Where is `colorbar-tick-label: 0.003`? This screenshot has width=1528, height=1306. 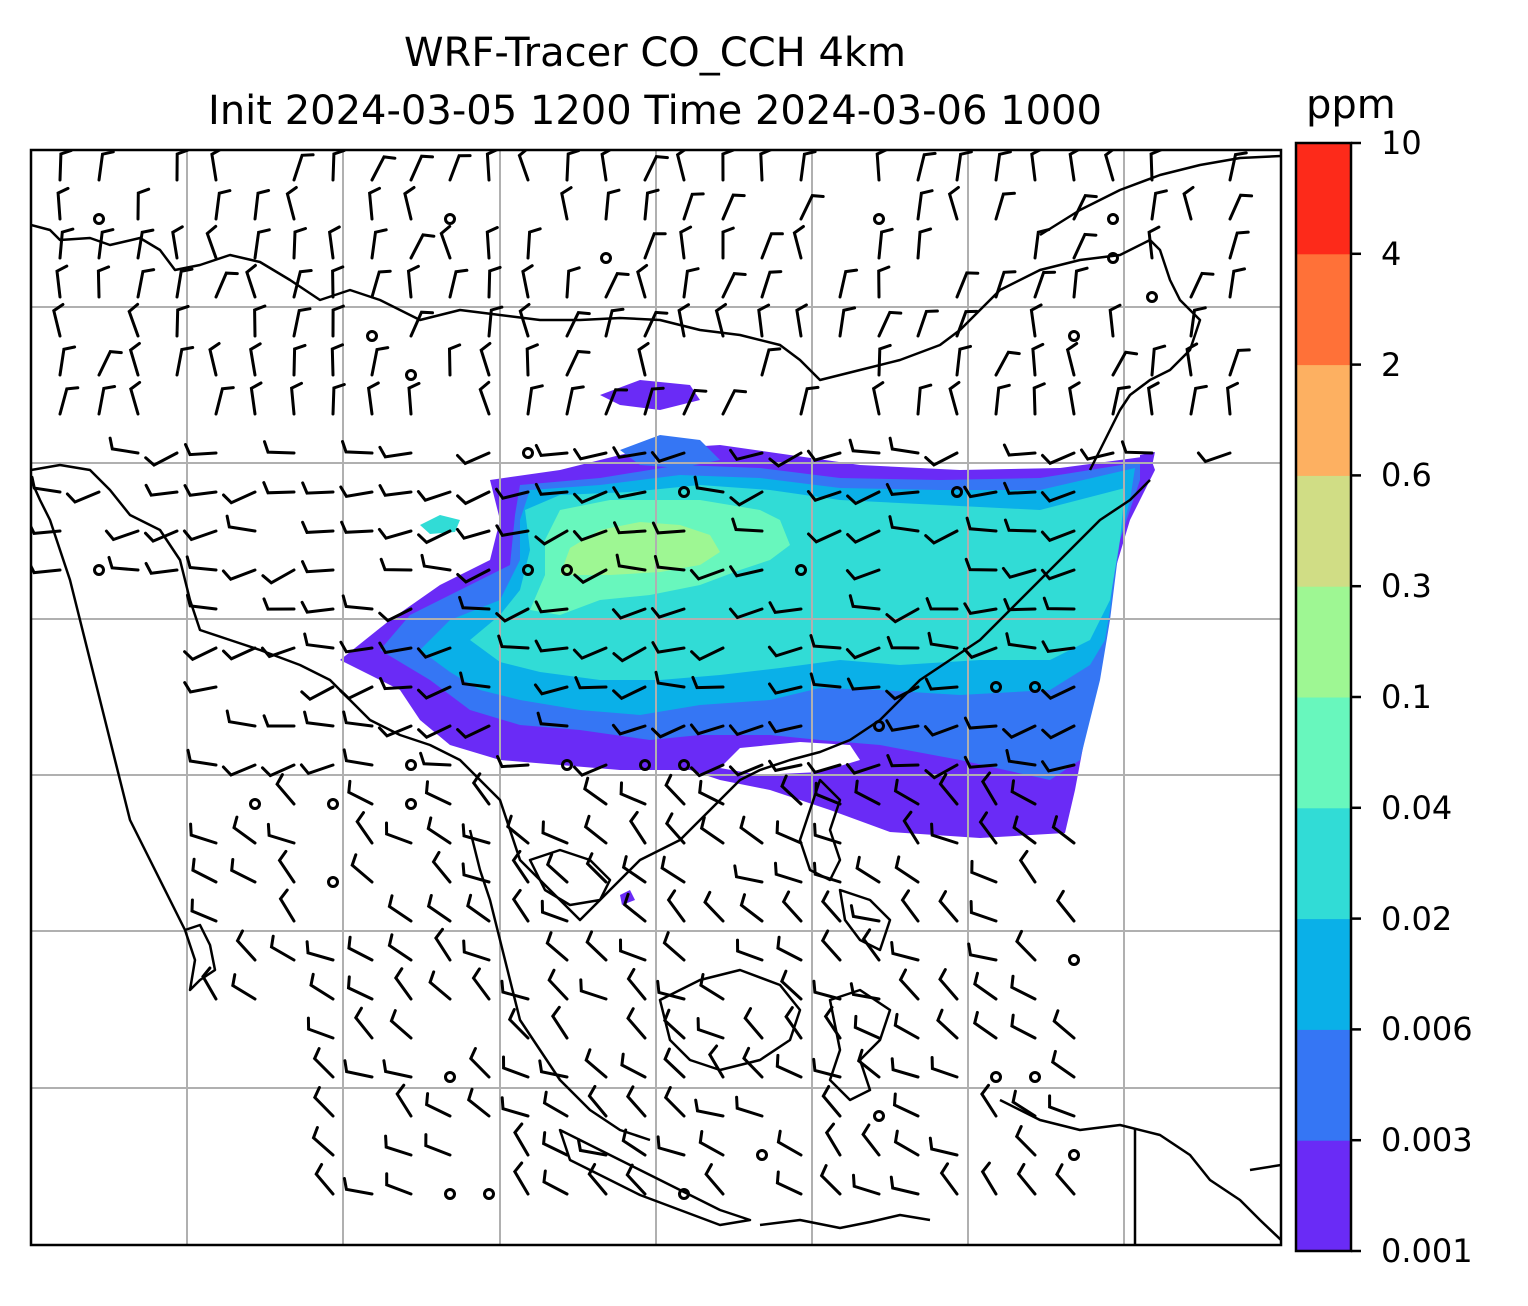 colorbar-tick-label: 0.003 is located at coordinates (1427, 1140).